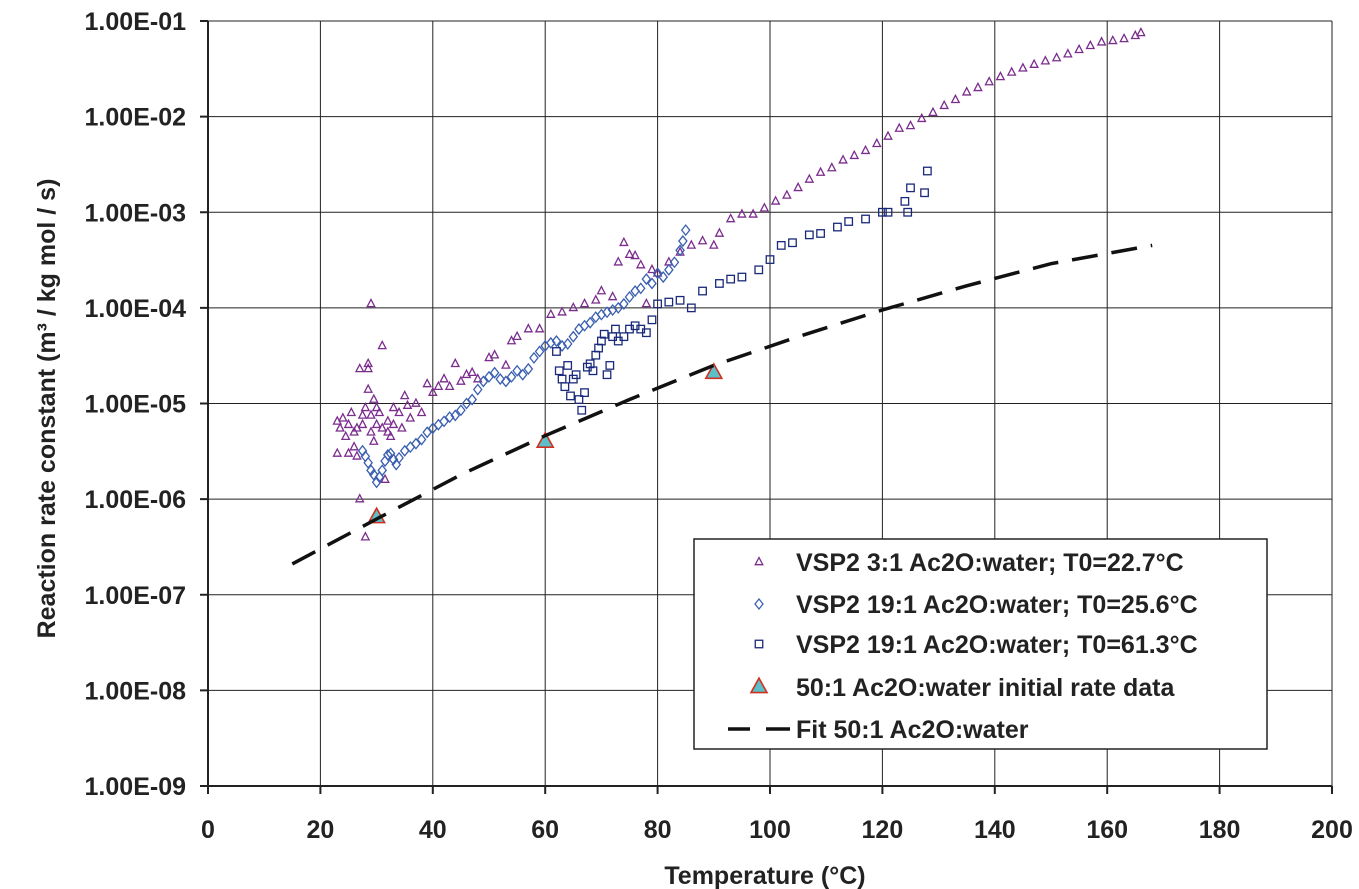 This screenshot has width=1359, height=889. Describe the element at coordinates (136, 22) in the screenshot. I see `y-tick-label: 1.00E-01` at that location.